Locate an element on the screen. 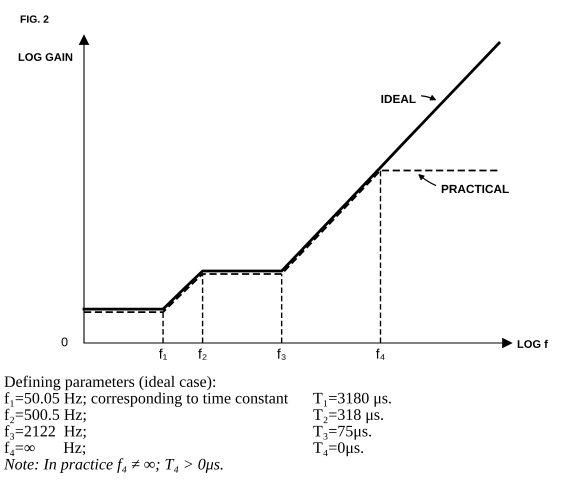 Image resolution: width=564 pixels, height=483 pixels. y-axis-title: LOG GAIN is located at coordinates (45, 57).